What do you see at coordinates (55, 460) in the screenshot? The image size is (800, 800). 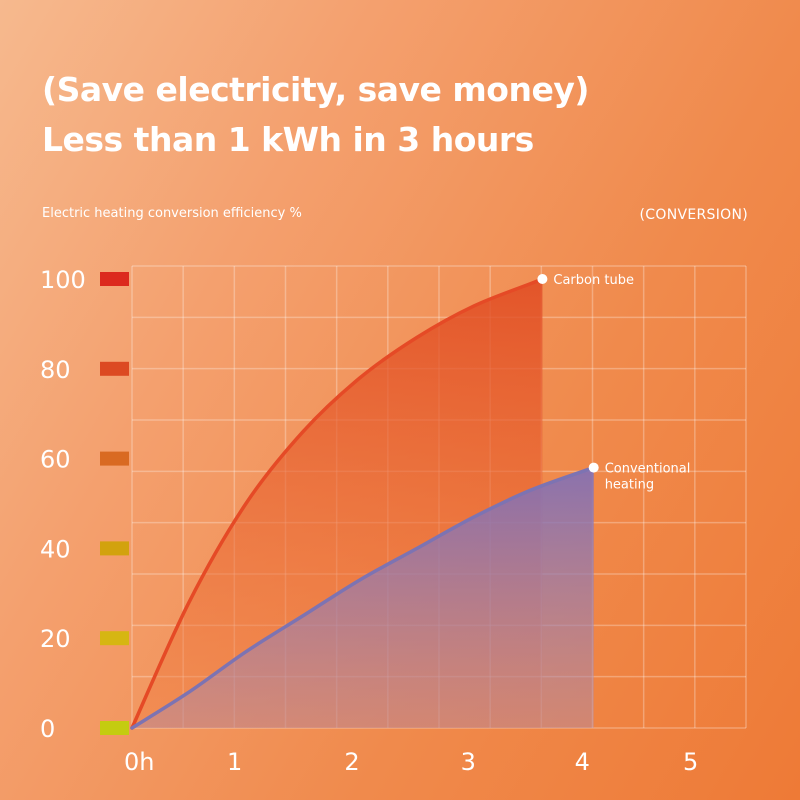 I see `y-tick-label: 60` at bounding box center [55, 460].